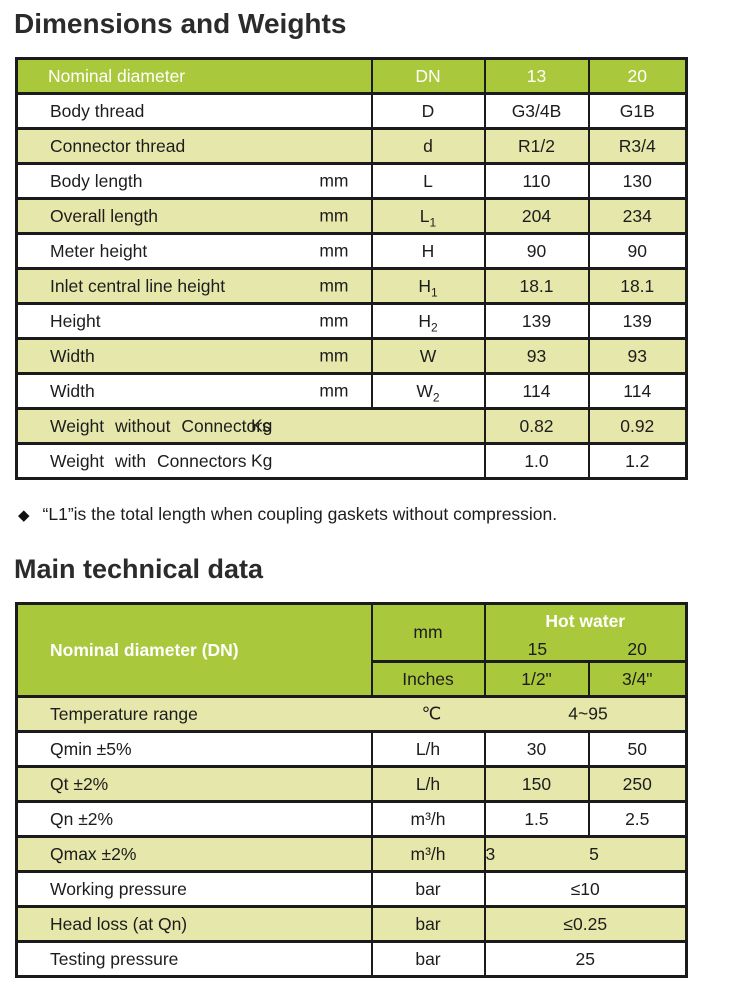 The height and width of the screenshot is (1004, 742). Describe the element at coordinates (585, 632) in the screenshot. I see `header-group: Hot water 15 20` at that location.